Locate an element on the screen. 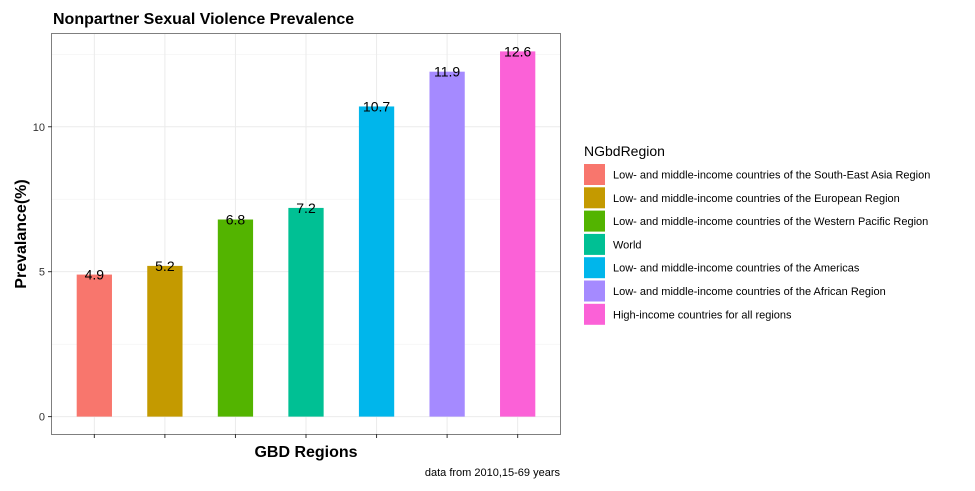 The width and height of the screenshot is (975, 491). bar-value-label: 10.7 is located at coordinates (376, 106).